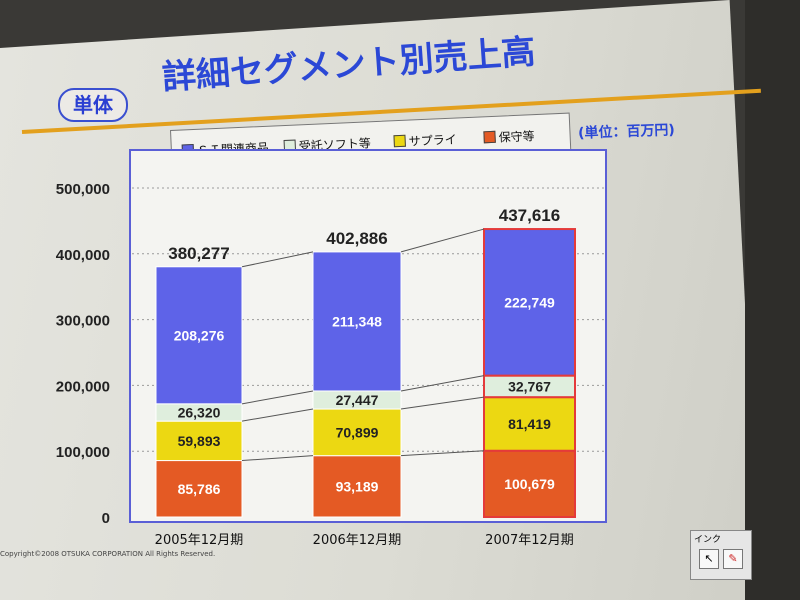 This screenshot has height=600, width=800. Describe the element at coordinates (198, 253) in the screenshot. I see `total-label: 380,277` at that location.